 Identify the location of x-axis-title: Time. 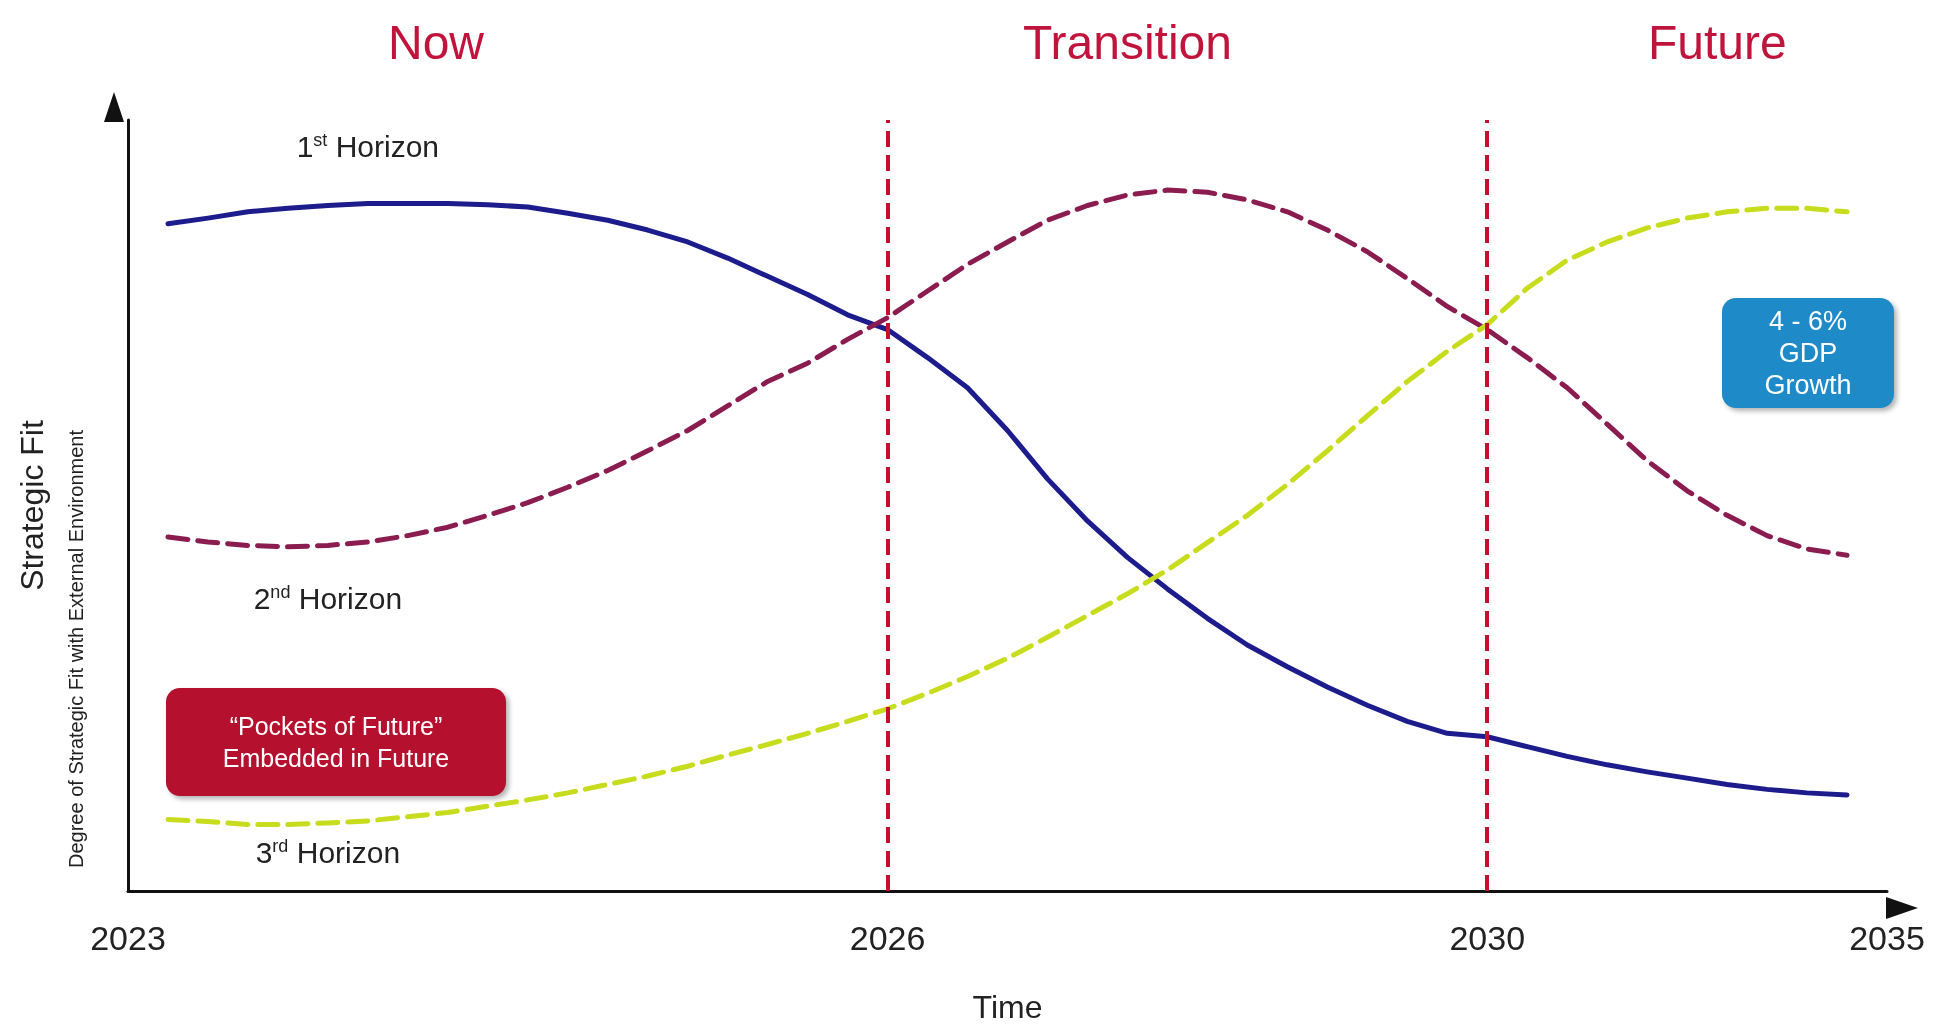
(1007, 1007).